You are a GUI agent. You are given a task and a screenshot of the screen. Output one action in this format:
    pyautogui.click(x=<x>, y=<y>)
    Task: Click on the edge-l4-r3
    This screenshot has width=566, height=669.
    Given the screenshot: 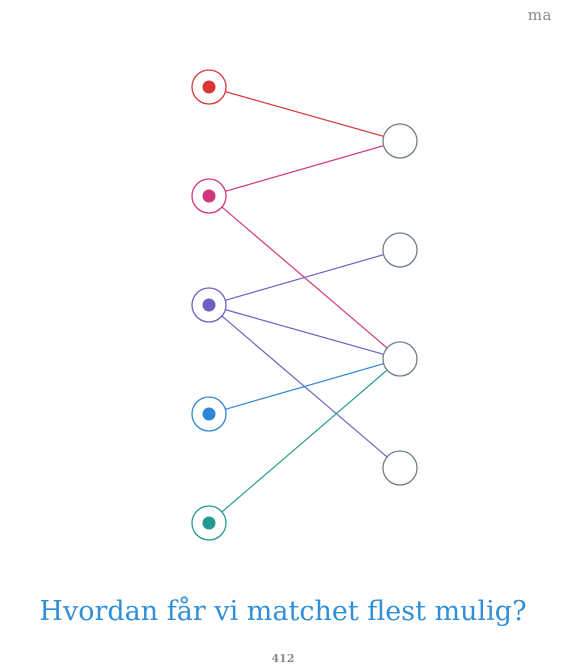 What is the action you would take?
    pyautogui.click(x=304, y=386)
    